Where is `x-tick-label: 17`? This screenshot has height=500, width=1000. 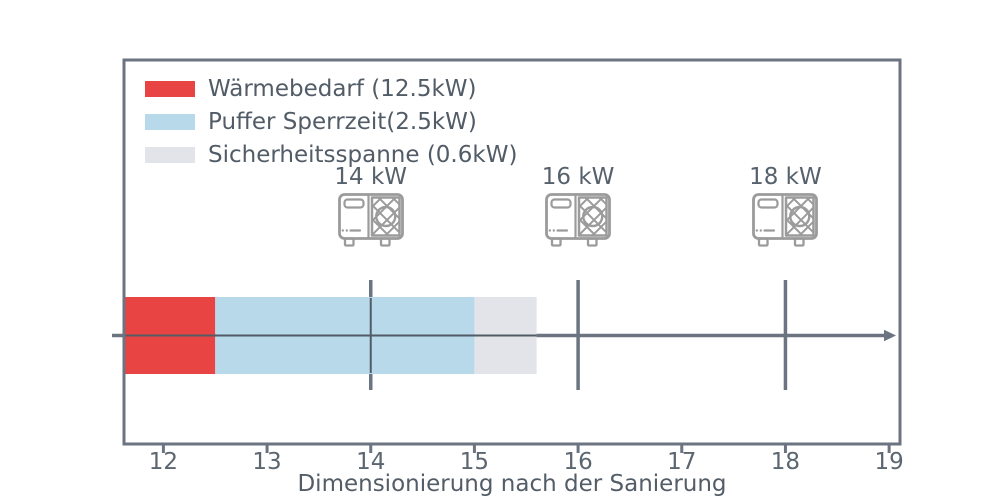 x-tick-label: 17 is located at coordinates (682, 462).